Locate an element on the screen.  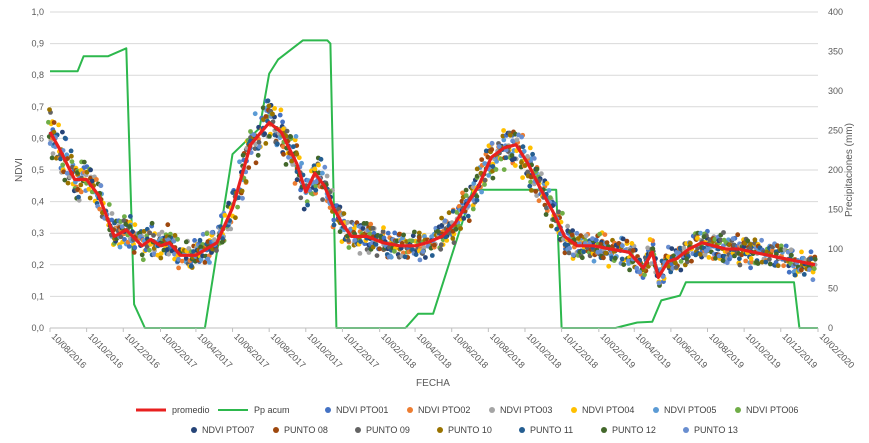
x-tick-label: 10/02/2020 is located at coordinates (837, 350).